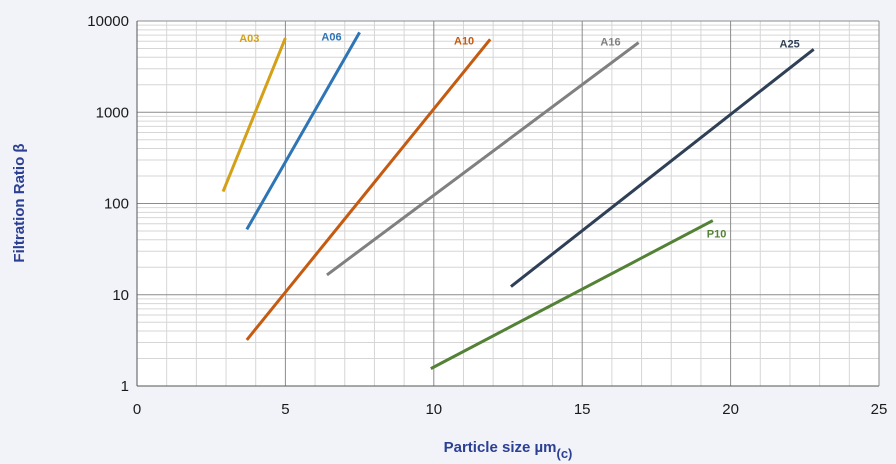 The image size is (896, 464). What do you see at coordinates (879, 409) in the screenshot?
I see `x-tick-label: 25` at bounding box center [879, 409].